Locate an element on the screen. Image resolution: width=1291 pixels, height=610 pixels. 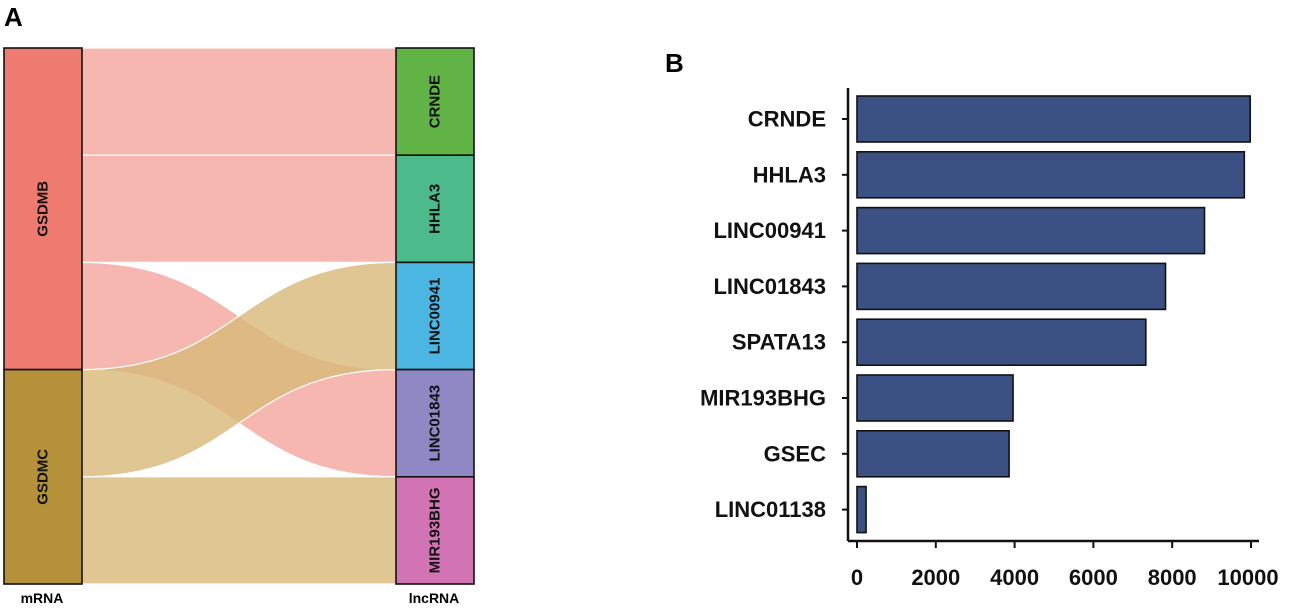
sankey-right-axis-label: lncRNA is located at coordinates (434, 598).